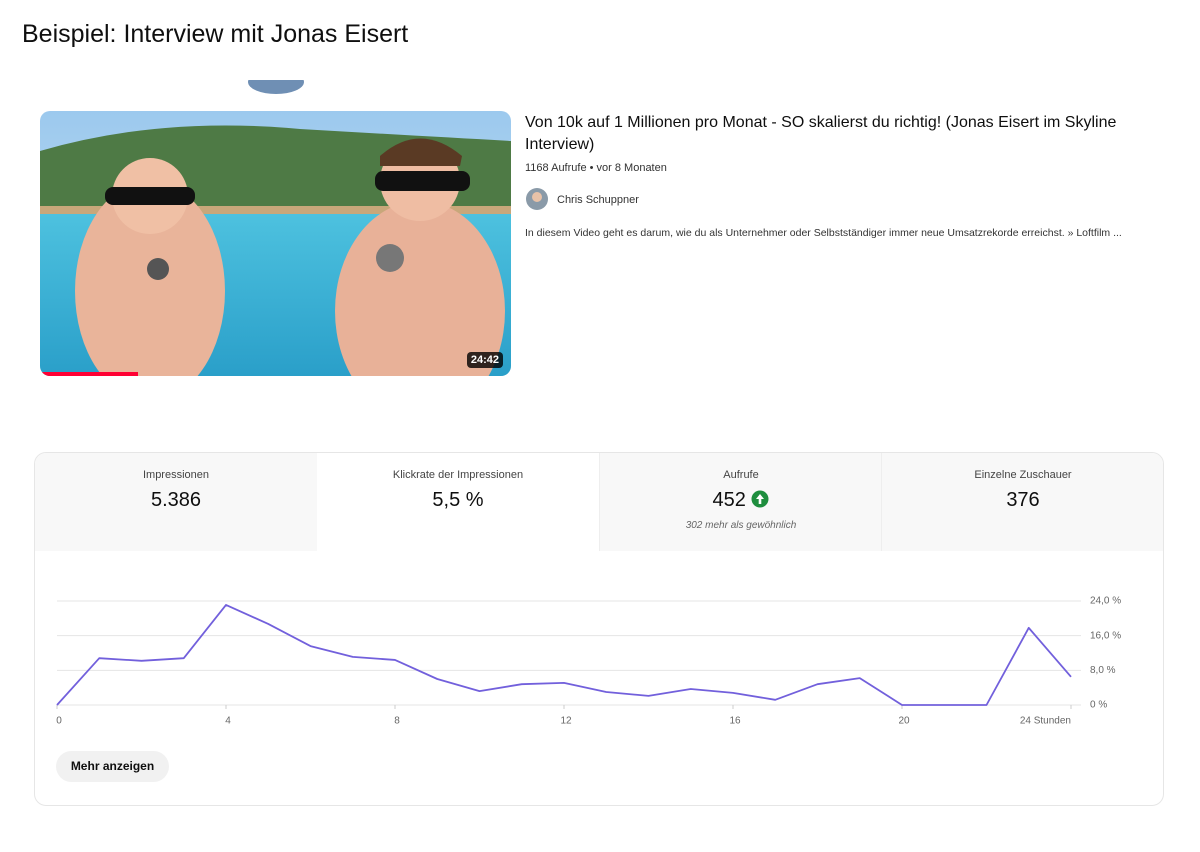  I want to click on metric-tab: Impressionen 5.386, so click(176, 502).